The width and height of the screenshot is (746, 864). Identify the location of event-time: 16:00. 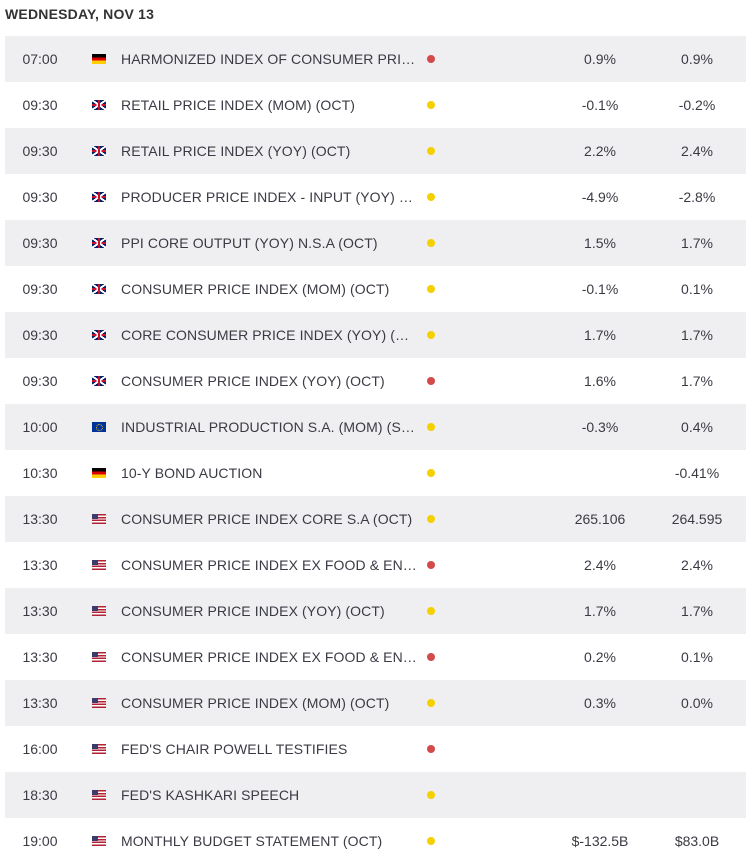
(40, 749).